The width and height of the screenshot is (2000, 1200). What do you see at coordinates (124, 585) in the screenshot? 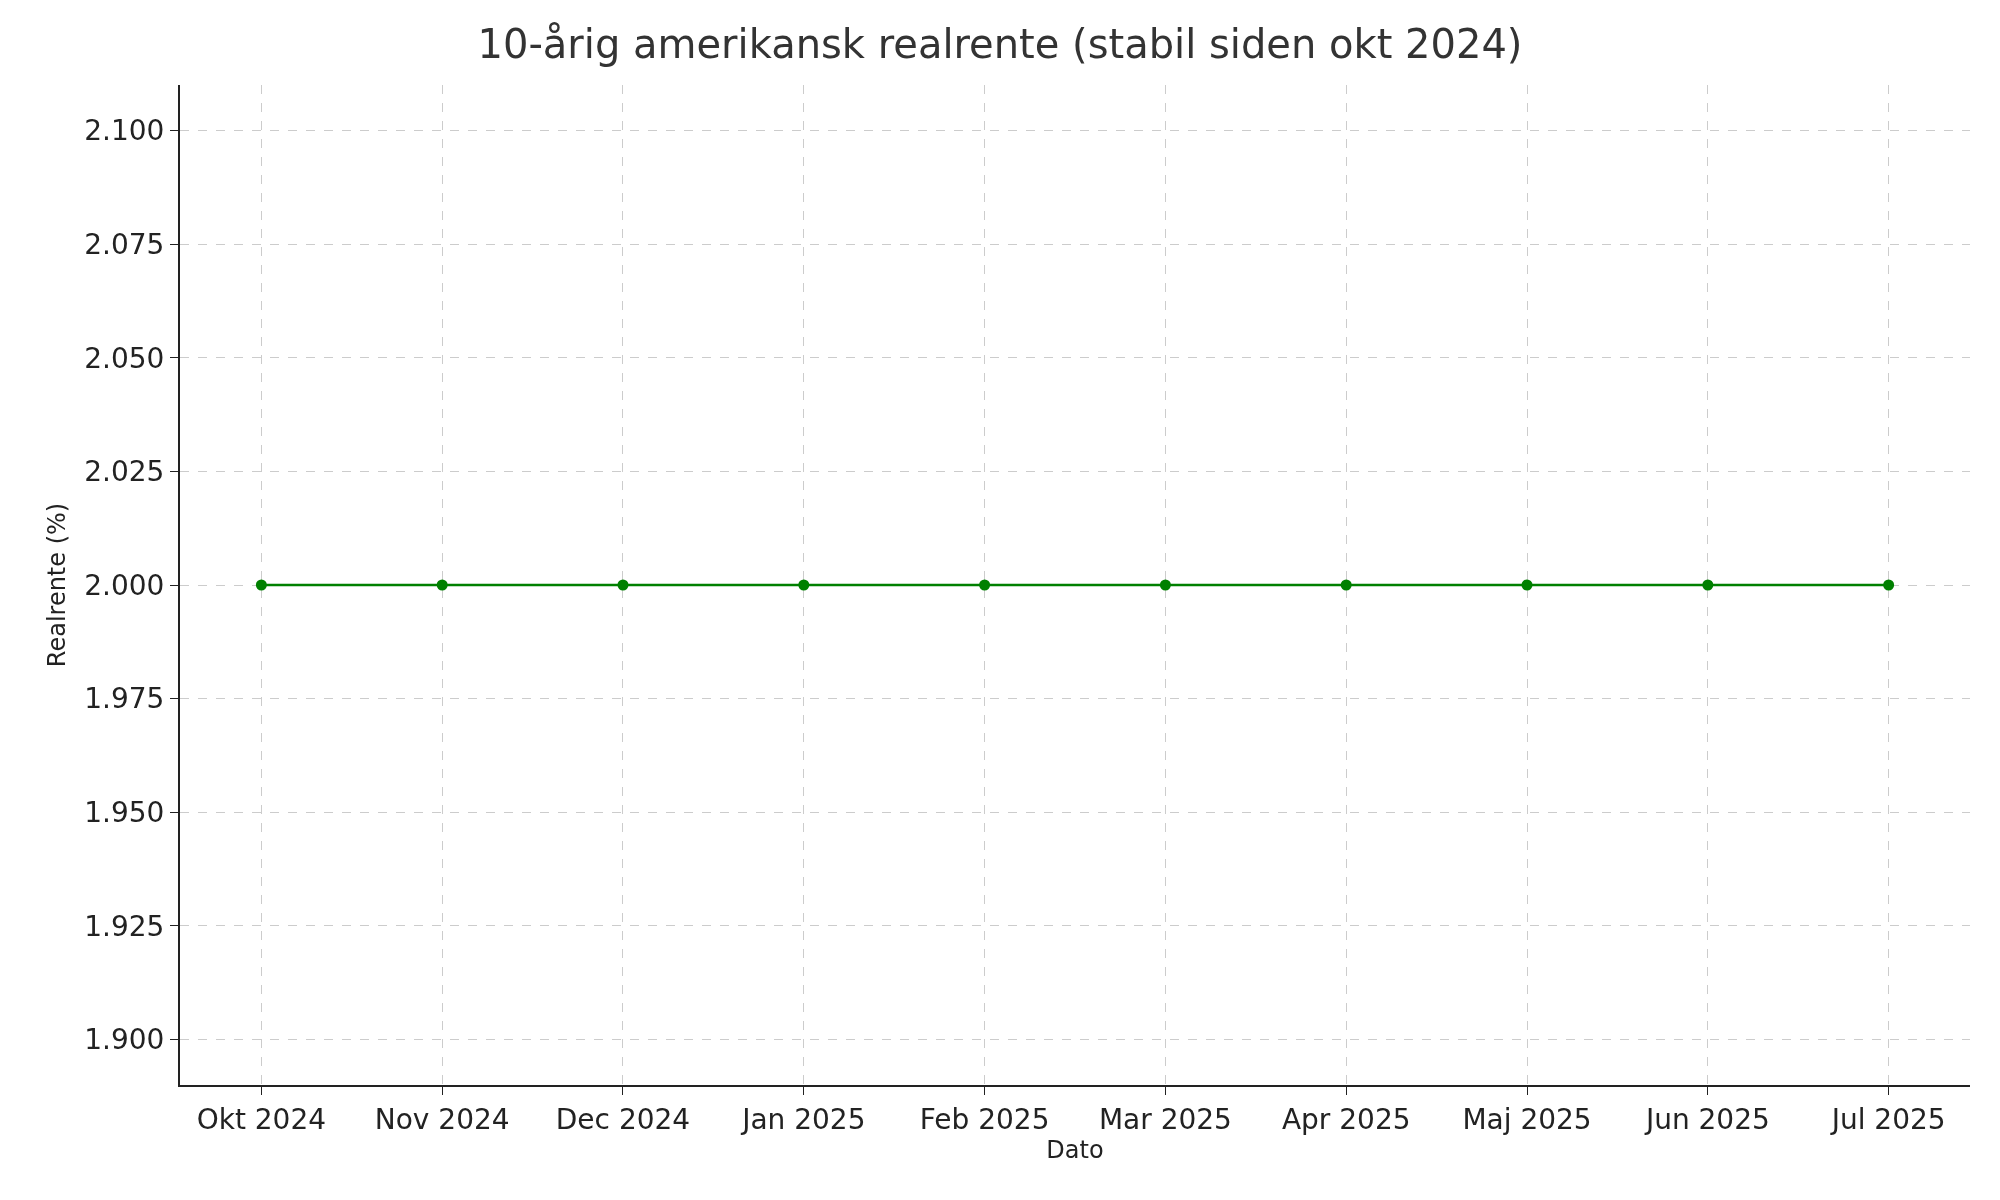
I see `y-tick-label: 2.000` at bounding box center [124, 585].